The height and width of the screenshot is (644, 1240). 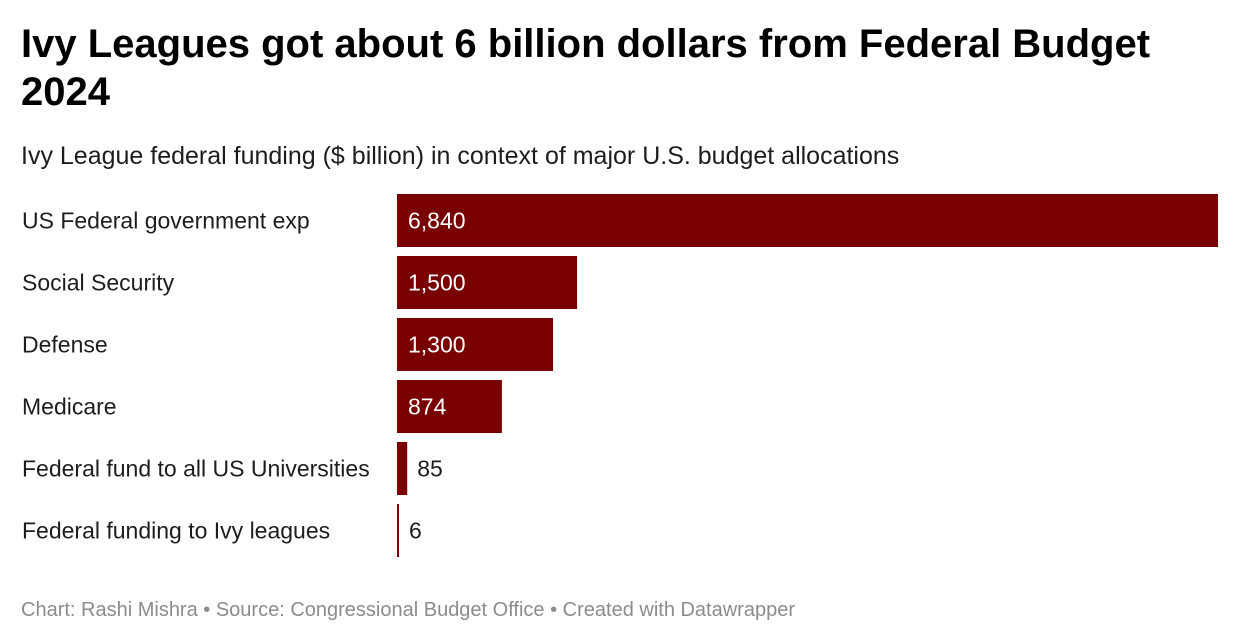 I want to click on value-label: 874, so click(x=427, y=407).